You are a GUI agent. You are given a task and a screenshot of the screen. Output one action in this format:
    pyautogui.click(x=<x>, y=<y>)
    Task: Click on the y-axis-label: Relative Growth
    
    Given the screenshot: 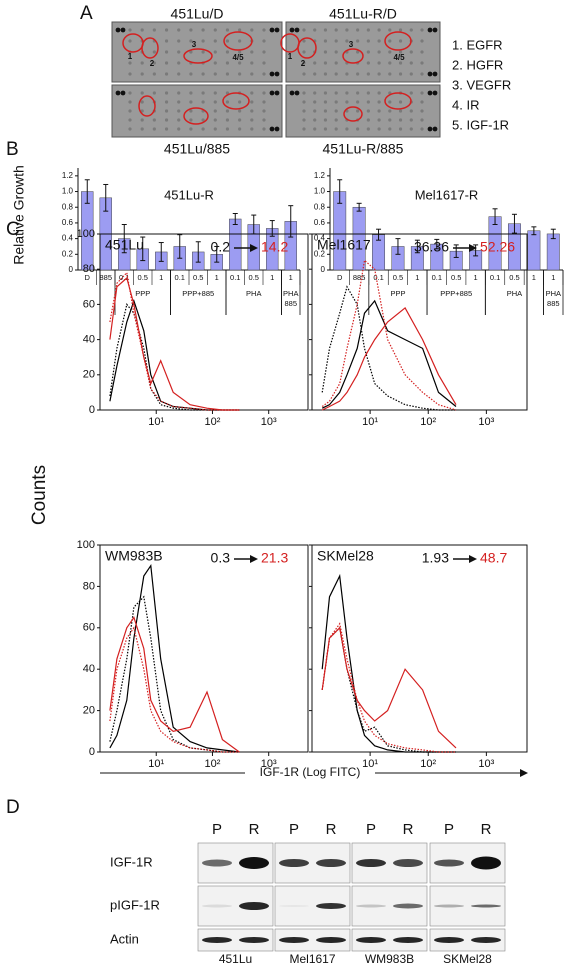 What is the action you would take?
    pyautogui.click(x=19, y=215)
    